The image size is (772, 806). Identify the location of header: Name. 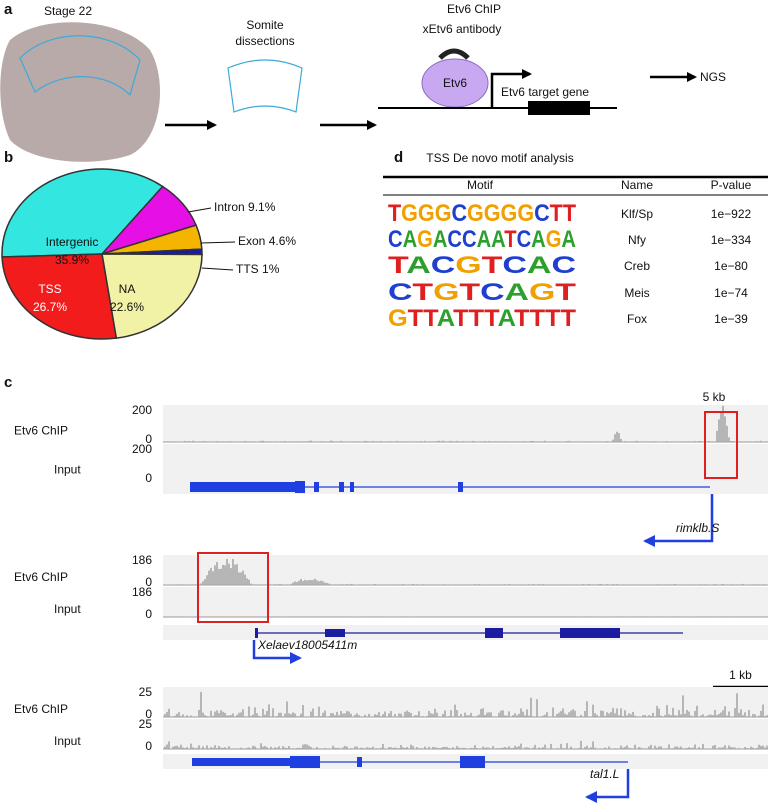
(637, 185).